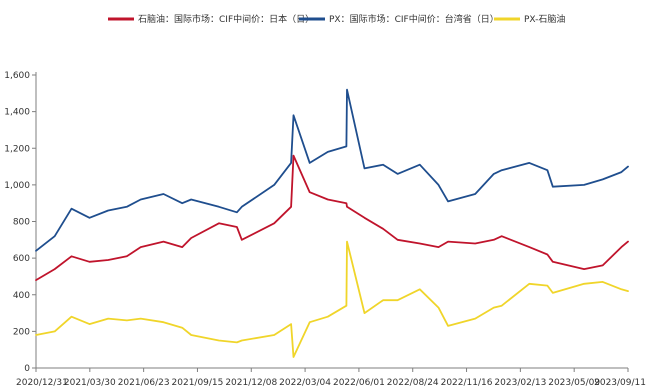 Image resolution: width=647 pixels, height=389 pixels. Describe the element at coordinates (305, 383) in the screenshot. I see `x-tick-label: 2022/03/04` at that location.